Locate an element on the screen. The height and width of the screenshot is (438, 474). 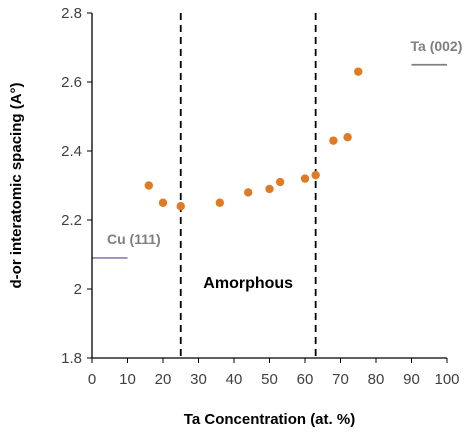
y-axis-title: d-or interatomic spacing (A°) is located at coordinates (16, 185).